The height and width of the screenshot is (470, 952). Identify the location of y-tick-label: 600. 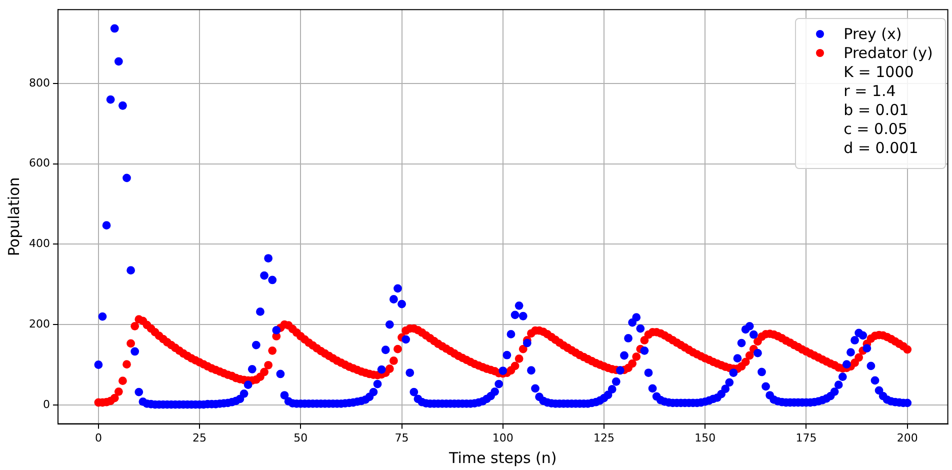
(39, 163).